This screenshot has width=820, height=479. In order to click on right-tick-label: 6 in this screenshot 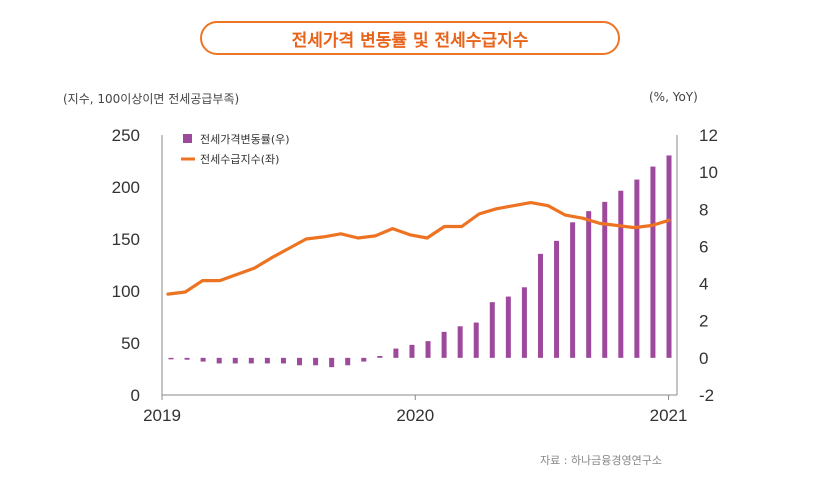, I will do `click(703, 246)`.